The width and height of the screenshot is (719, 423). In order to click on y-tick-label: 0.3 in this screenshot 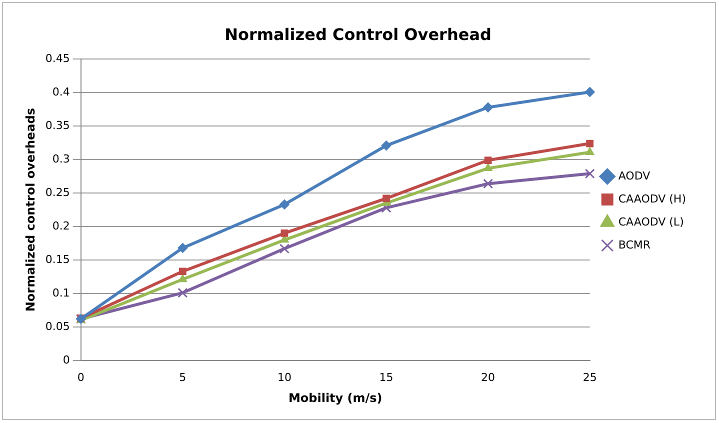, I will do `click(61, 159)`.